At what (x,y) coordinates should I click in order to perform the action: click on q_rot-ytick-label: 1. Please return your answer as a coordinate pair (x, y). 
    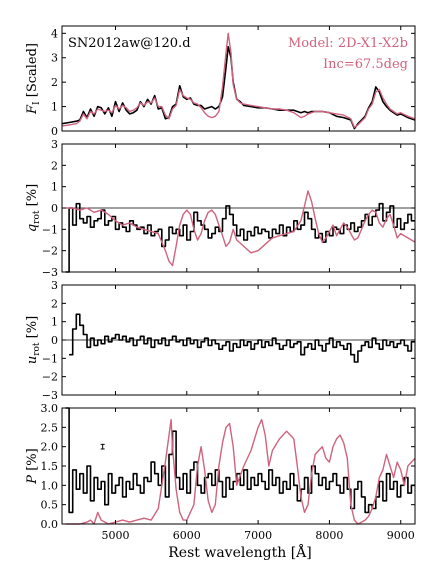
    Looking at the image, I should click on (54, 187).